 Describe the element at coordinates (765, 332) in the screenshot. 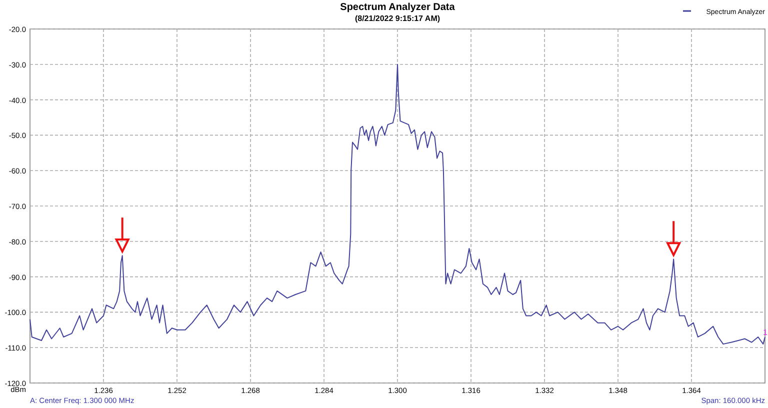

I see `annotation: 1` at that location.